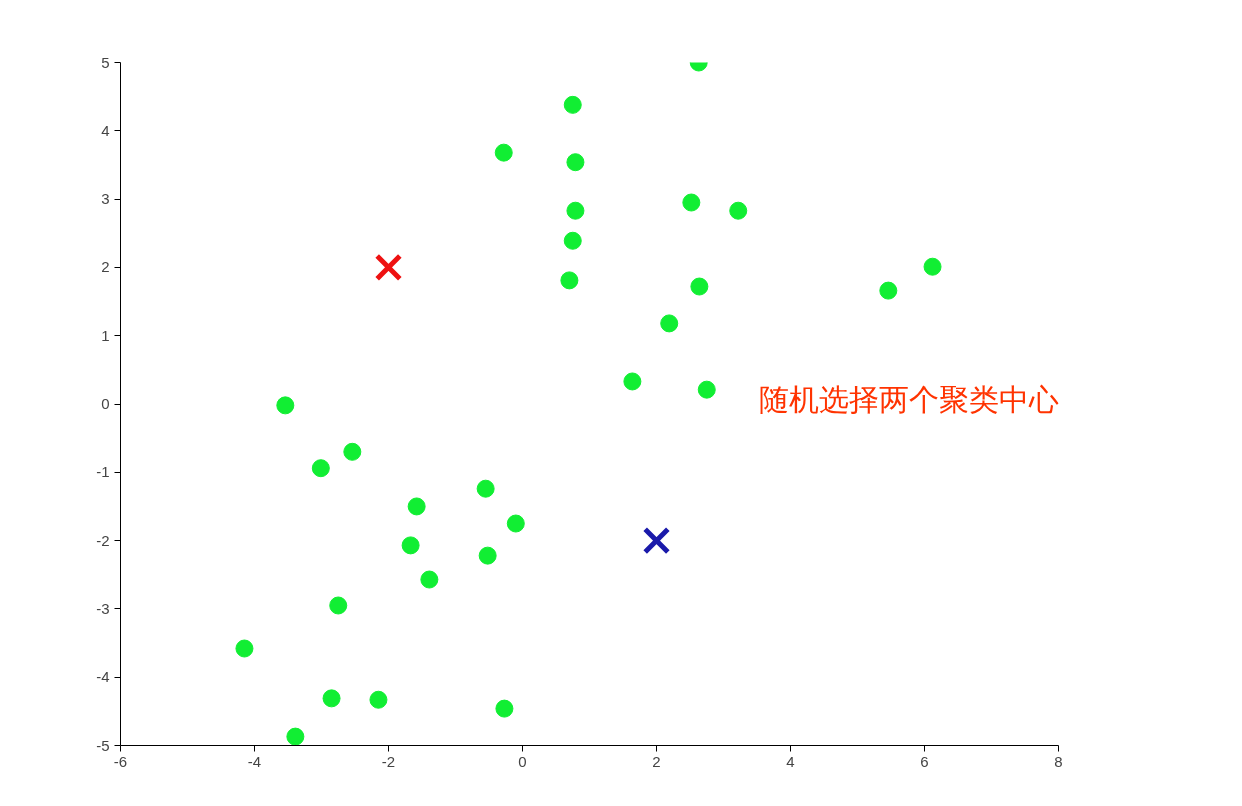 This screenshot has height=806, width=1242. Describe the element at coordinates (105, 267) in the screenshot. I see `y-tick-label: 2` at that location.